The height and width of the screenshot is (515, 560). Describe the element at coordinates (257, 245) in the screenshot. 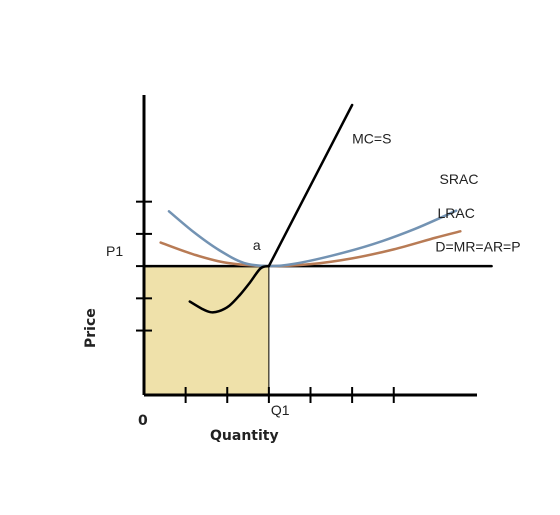

I see `equilibrium-point-label: a` at that location.